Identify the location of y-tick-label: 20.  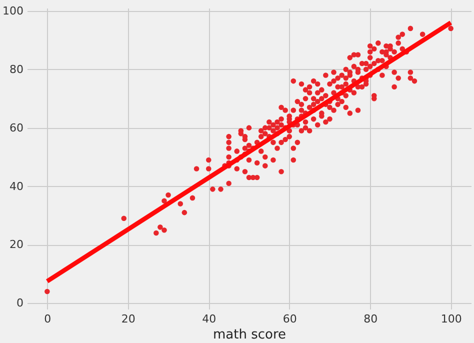
(17, 245).